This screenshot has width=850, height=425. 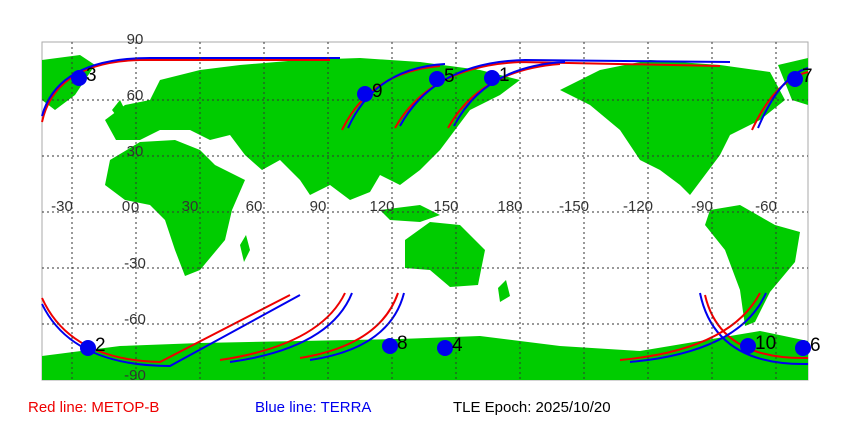 What do you see at coordinates (532, 407) in the screenshot?
I see `legend-epoch: TLE Epoch: 2025/10/20` at bounding box center [532, 407].